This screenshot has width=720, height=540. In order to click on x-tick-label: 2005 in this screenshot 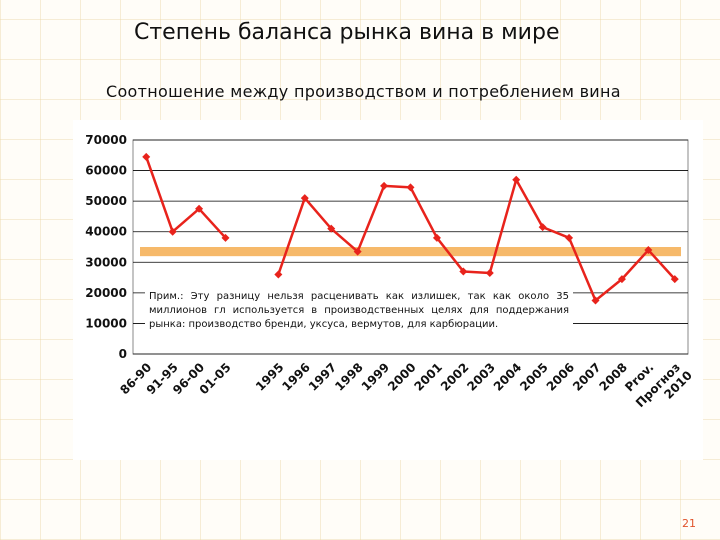, I will do `click(534, 377)`.